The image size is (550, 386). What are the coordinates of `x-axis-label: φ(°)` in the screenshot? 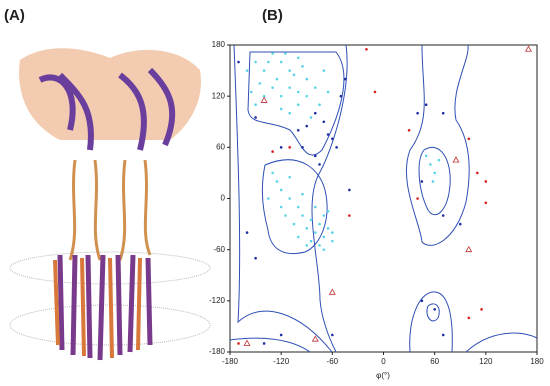 It's located at (383, 375).